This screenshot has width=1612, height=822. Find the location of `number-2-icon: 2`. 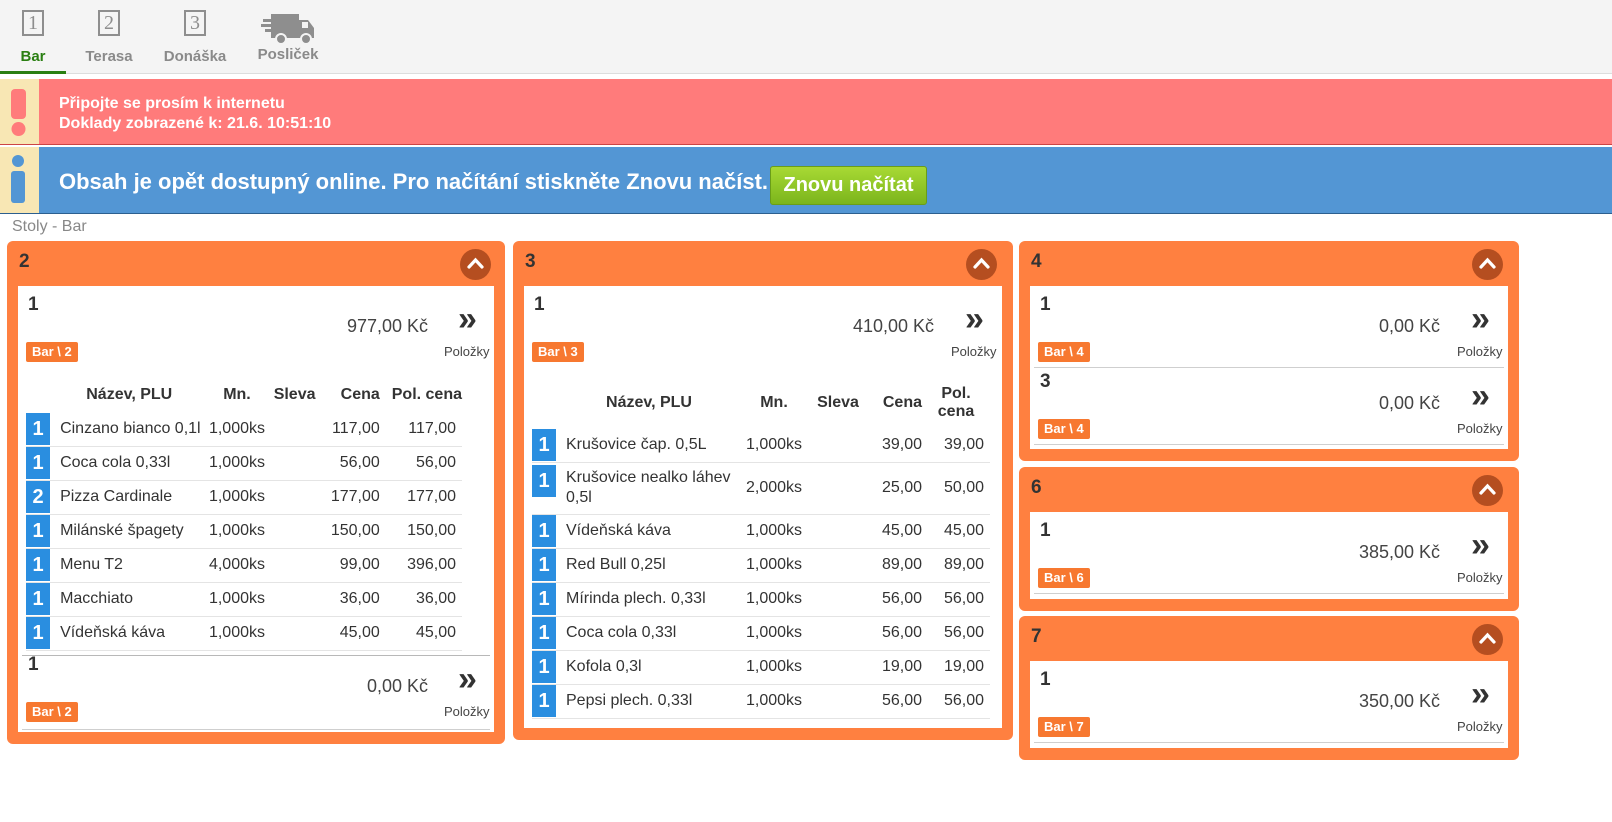

number-2-icon: 2 is located at coordinates (109, 26).